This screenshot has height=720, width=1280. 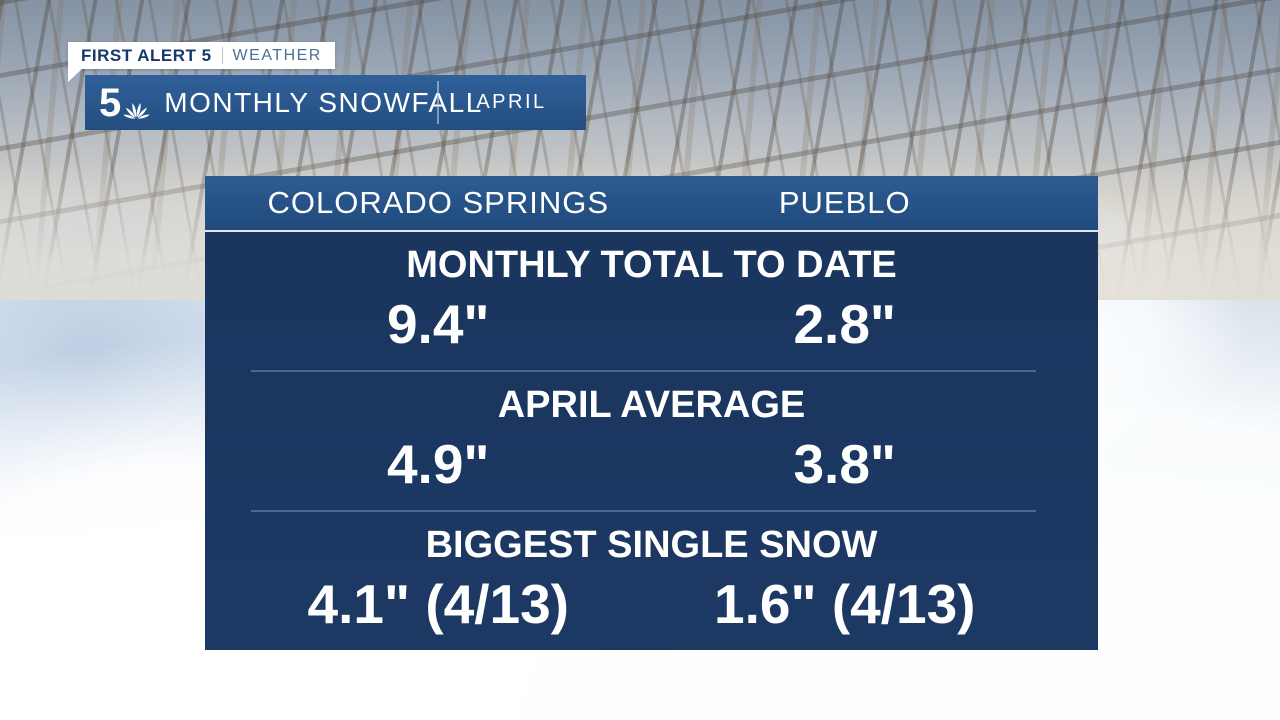 I want to click on badge-brand-label: FIRST ALERT 5, so click(x=146, y=55).